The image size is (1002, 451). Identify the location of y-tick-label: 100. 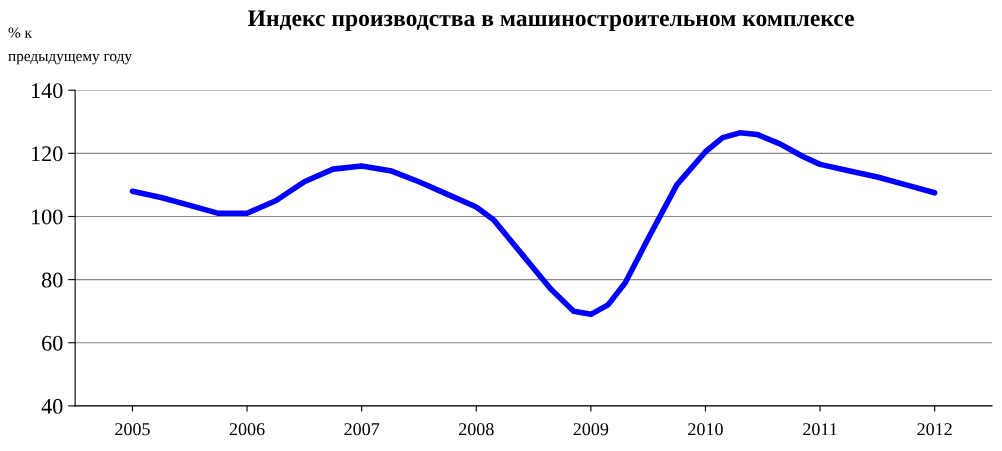
(47, 217).